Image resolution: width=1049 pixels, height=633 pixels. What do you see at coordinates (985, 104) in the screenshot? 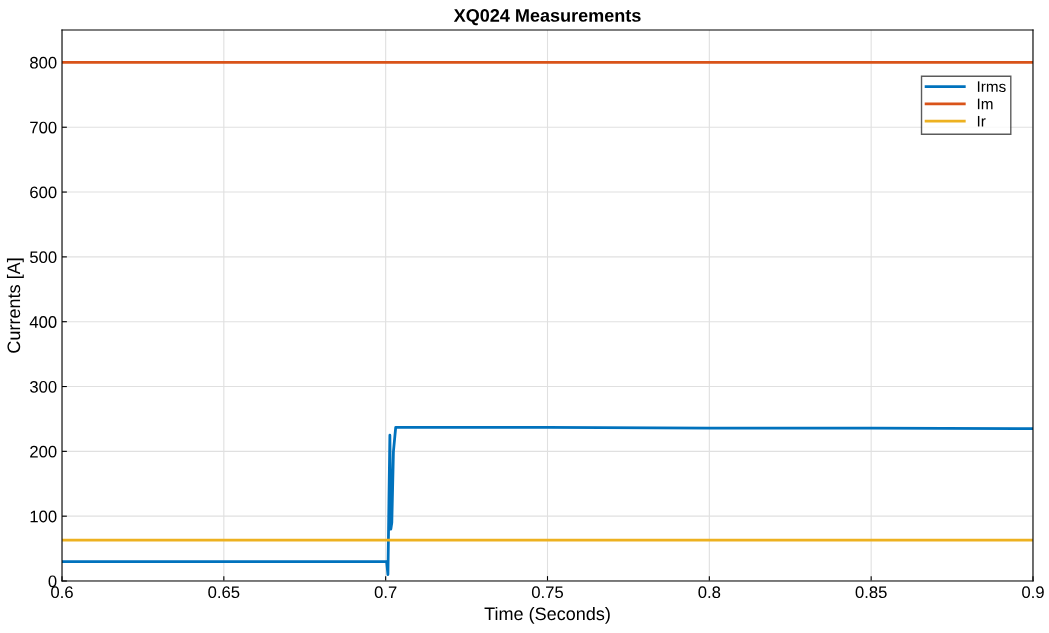
I see `legend-label: Im` at bounding box center [985, 104].